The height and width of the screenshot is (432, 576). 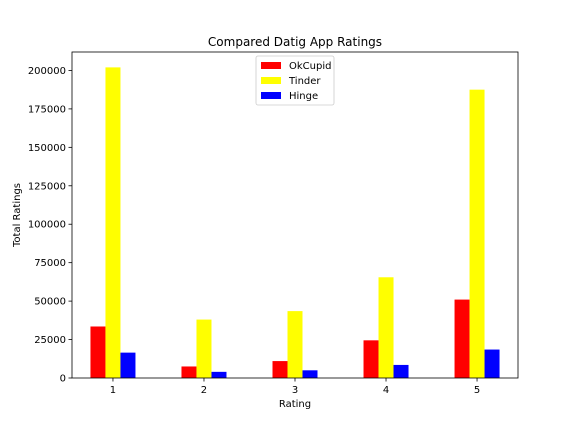 What do you see at coordinates (47, 186) in the screenshot?
I see `y-tick-label: 125000` at bounding box center [47, 186].